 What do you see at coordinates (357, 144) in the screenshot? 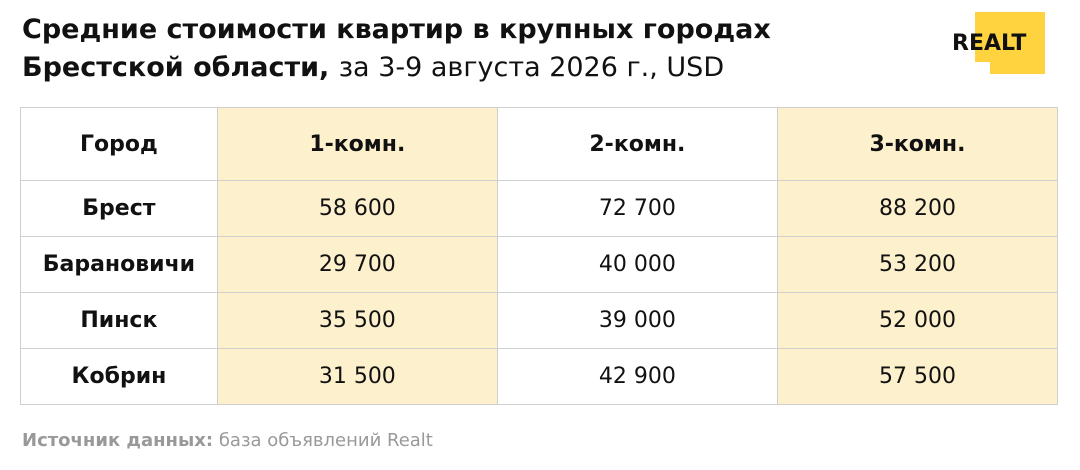
I see `column-header: 1-комн.` at bounding box center [357, 144].